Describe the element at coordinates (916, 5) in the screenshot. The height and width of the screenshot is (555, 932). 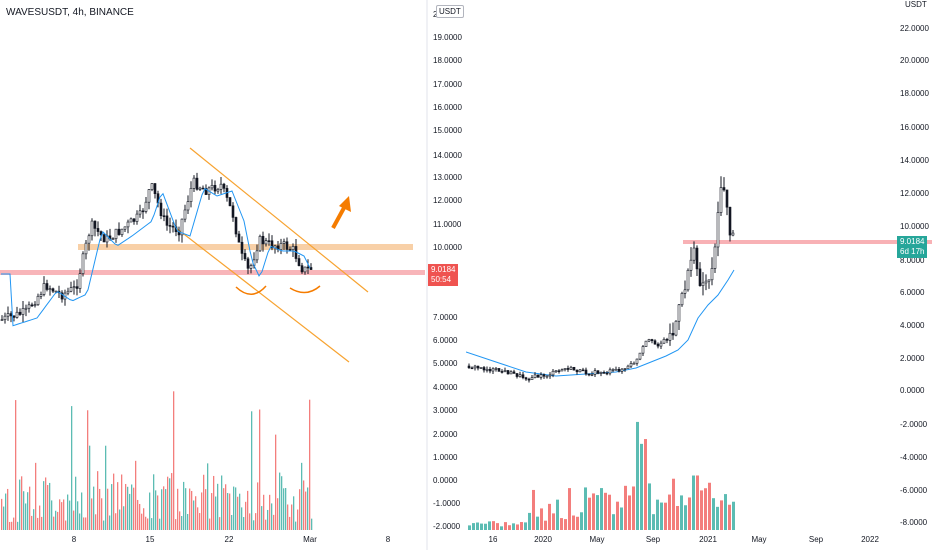
I see `right-currency-label: USDT` at that location.